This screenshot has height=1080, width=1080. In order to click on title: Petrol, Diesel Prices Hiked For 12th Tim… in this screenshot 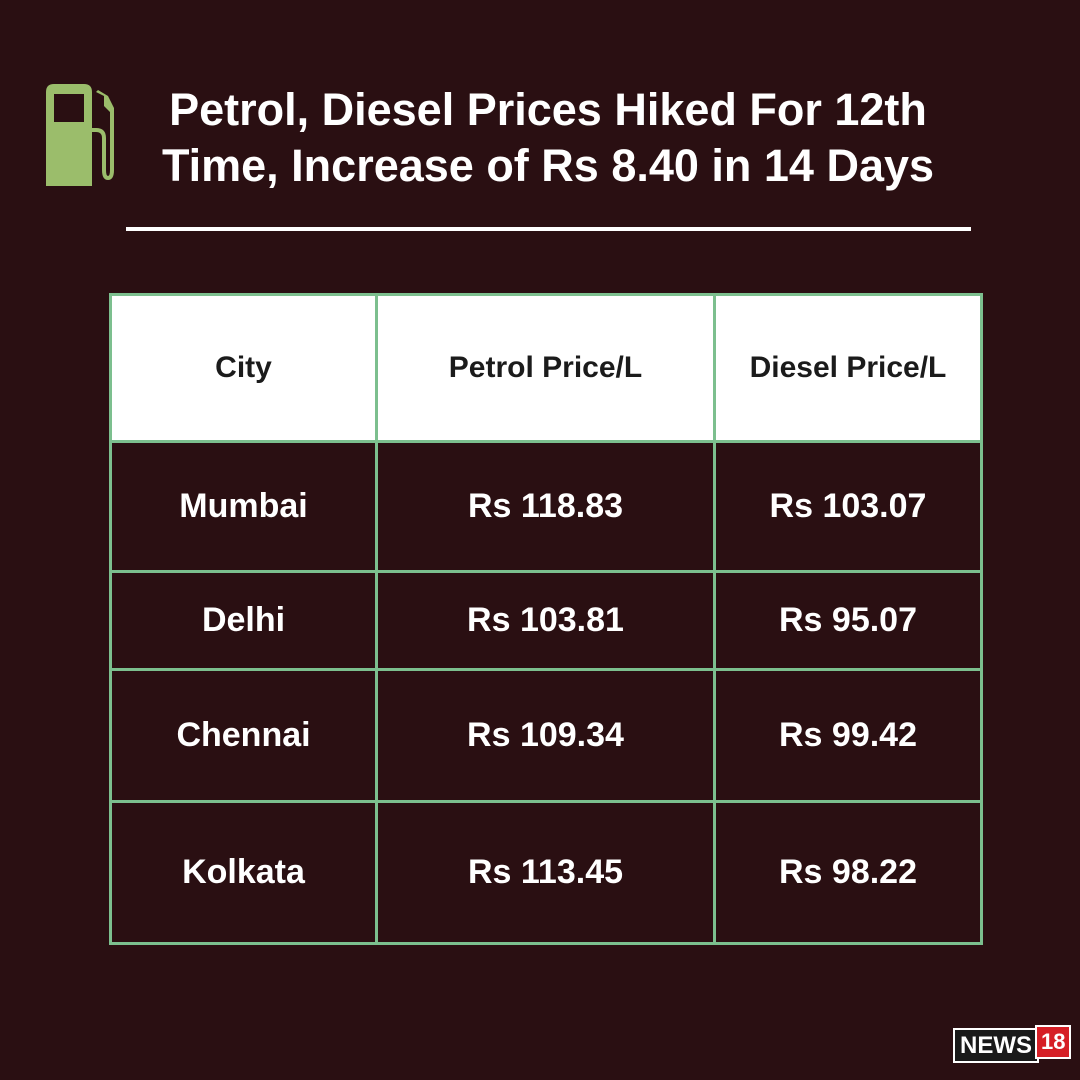, I will do `click(548, 138)`.